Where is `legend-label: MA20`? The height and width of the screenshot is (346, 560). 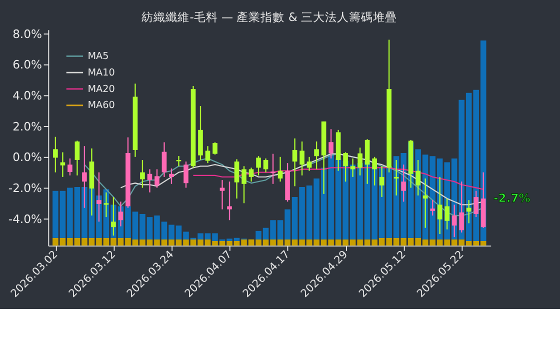 legend-label: MA20 is located at coordinates (101, 89).